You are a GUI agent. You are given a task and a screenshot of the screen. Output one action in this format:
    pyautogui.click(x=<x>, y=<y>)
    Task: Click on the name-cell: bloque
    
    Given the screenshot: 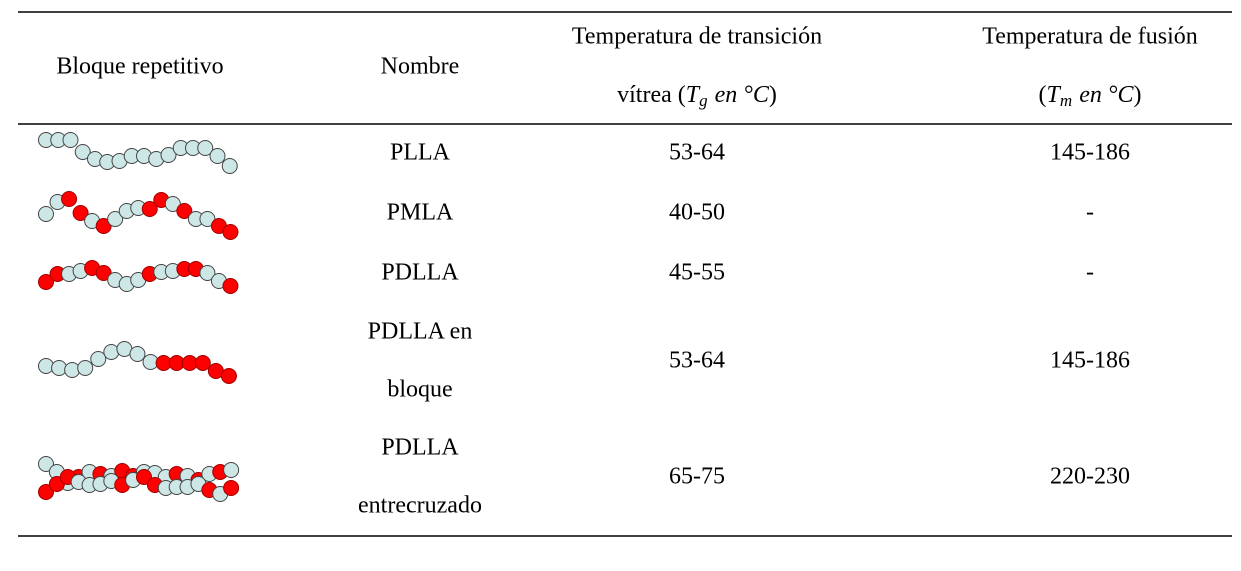 What is the action you would take?
    pyautogui.click(x=419, y=390)
    